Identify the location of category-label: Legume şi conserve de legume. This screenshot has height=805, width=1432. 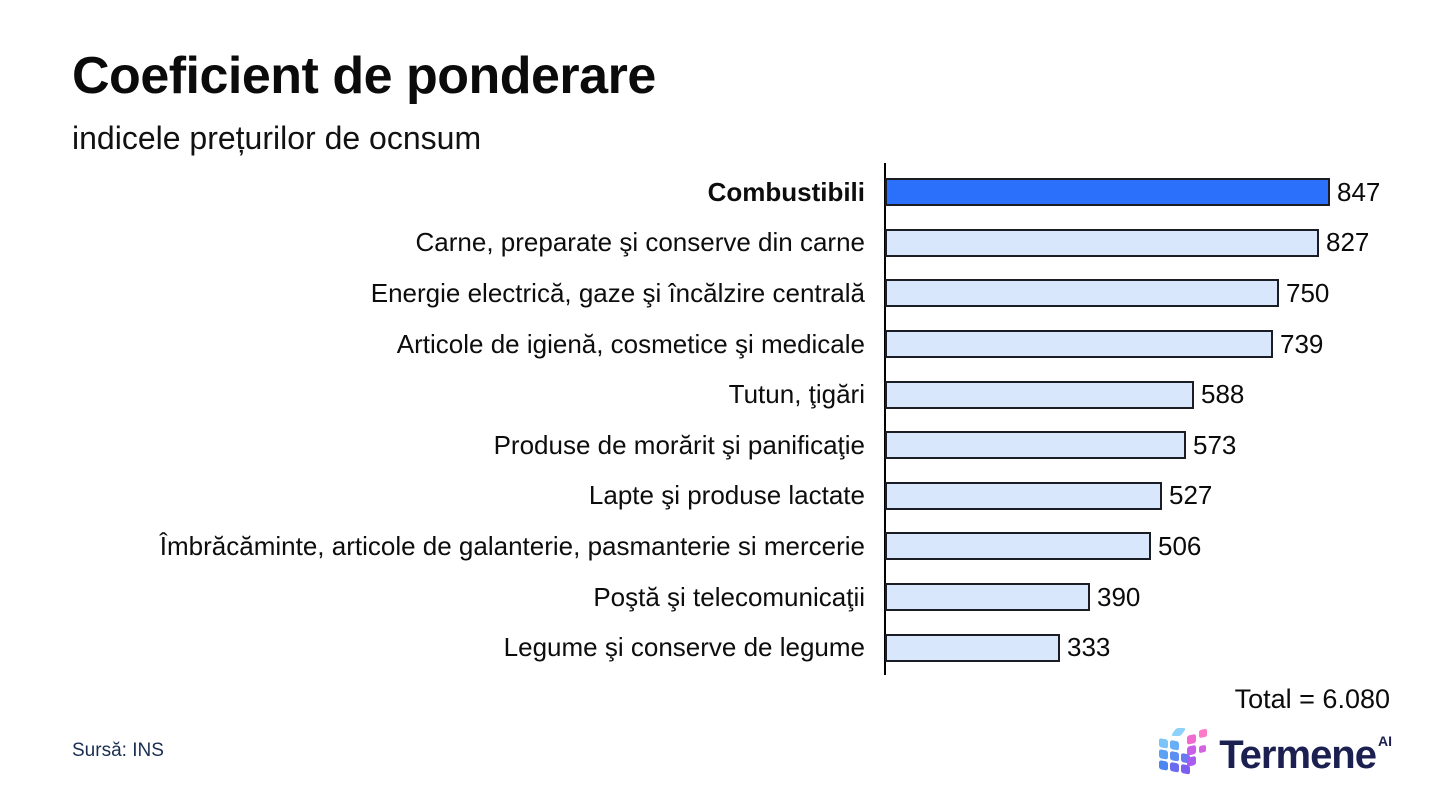
(684, 647).